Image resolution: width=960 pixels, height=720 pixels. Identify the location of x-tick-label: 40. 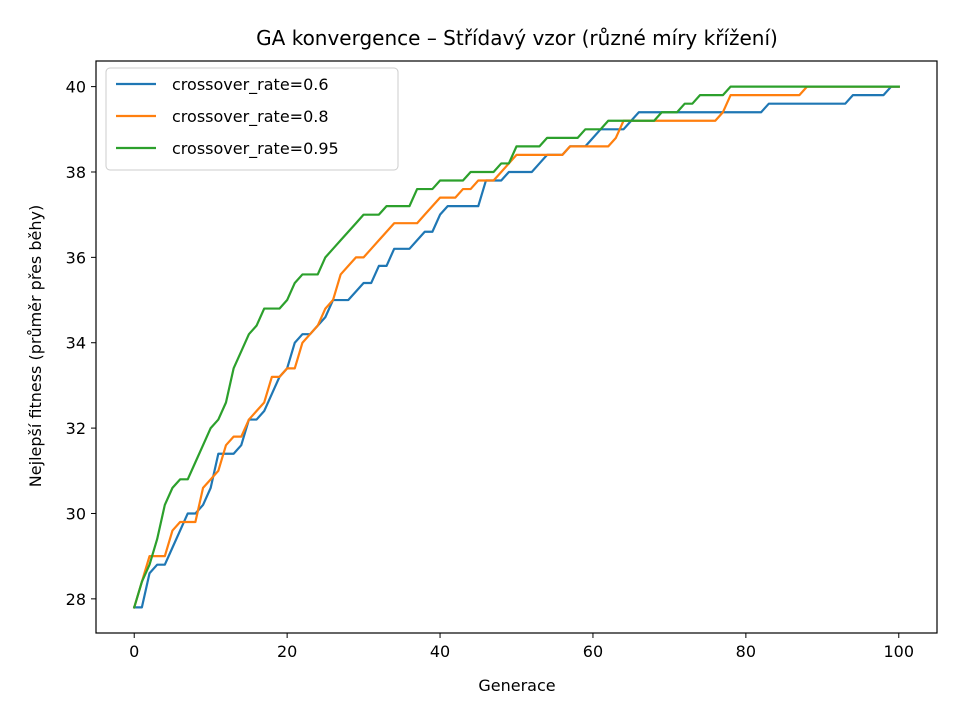
(440, 651).